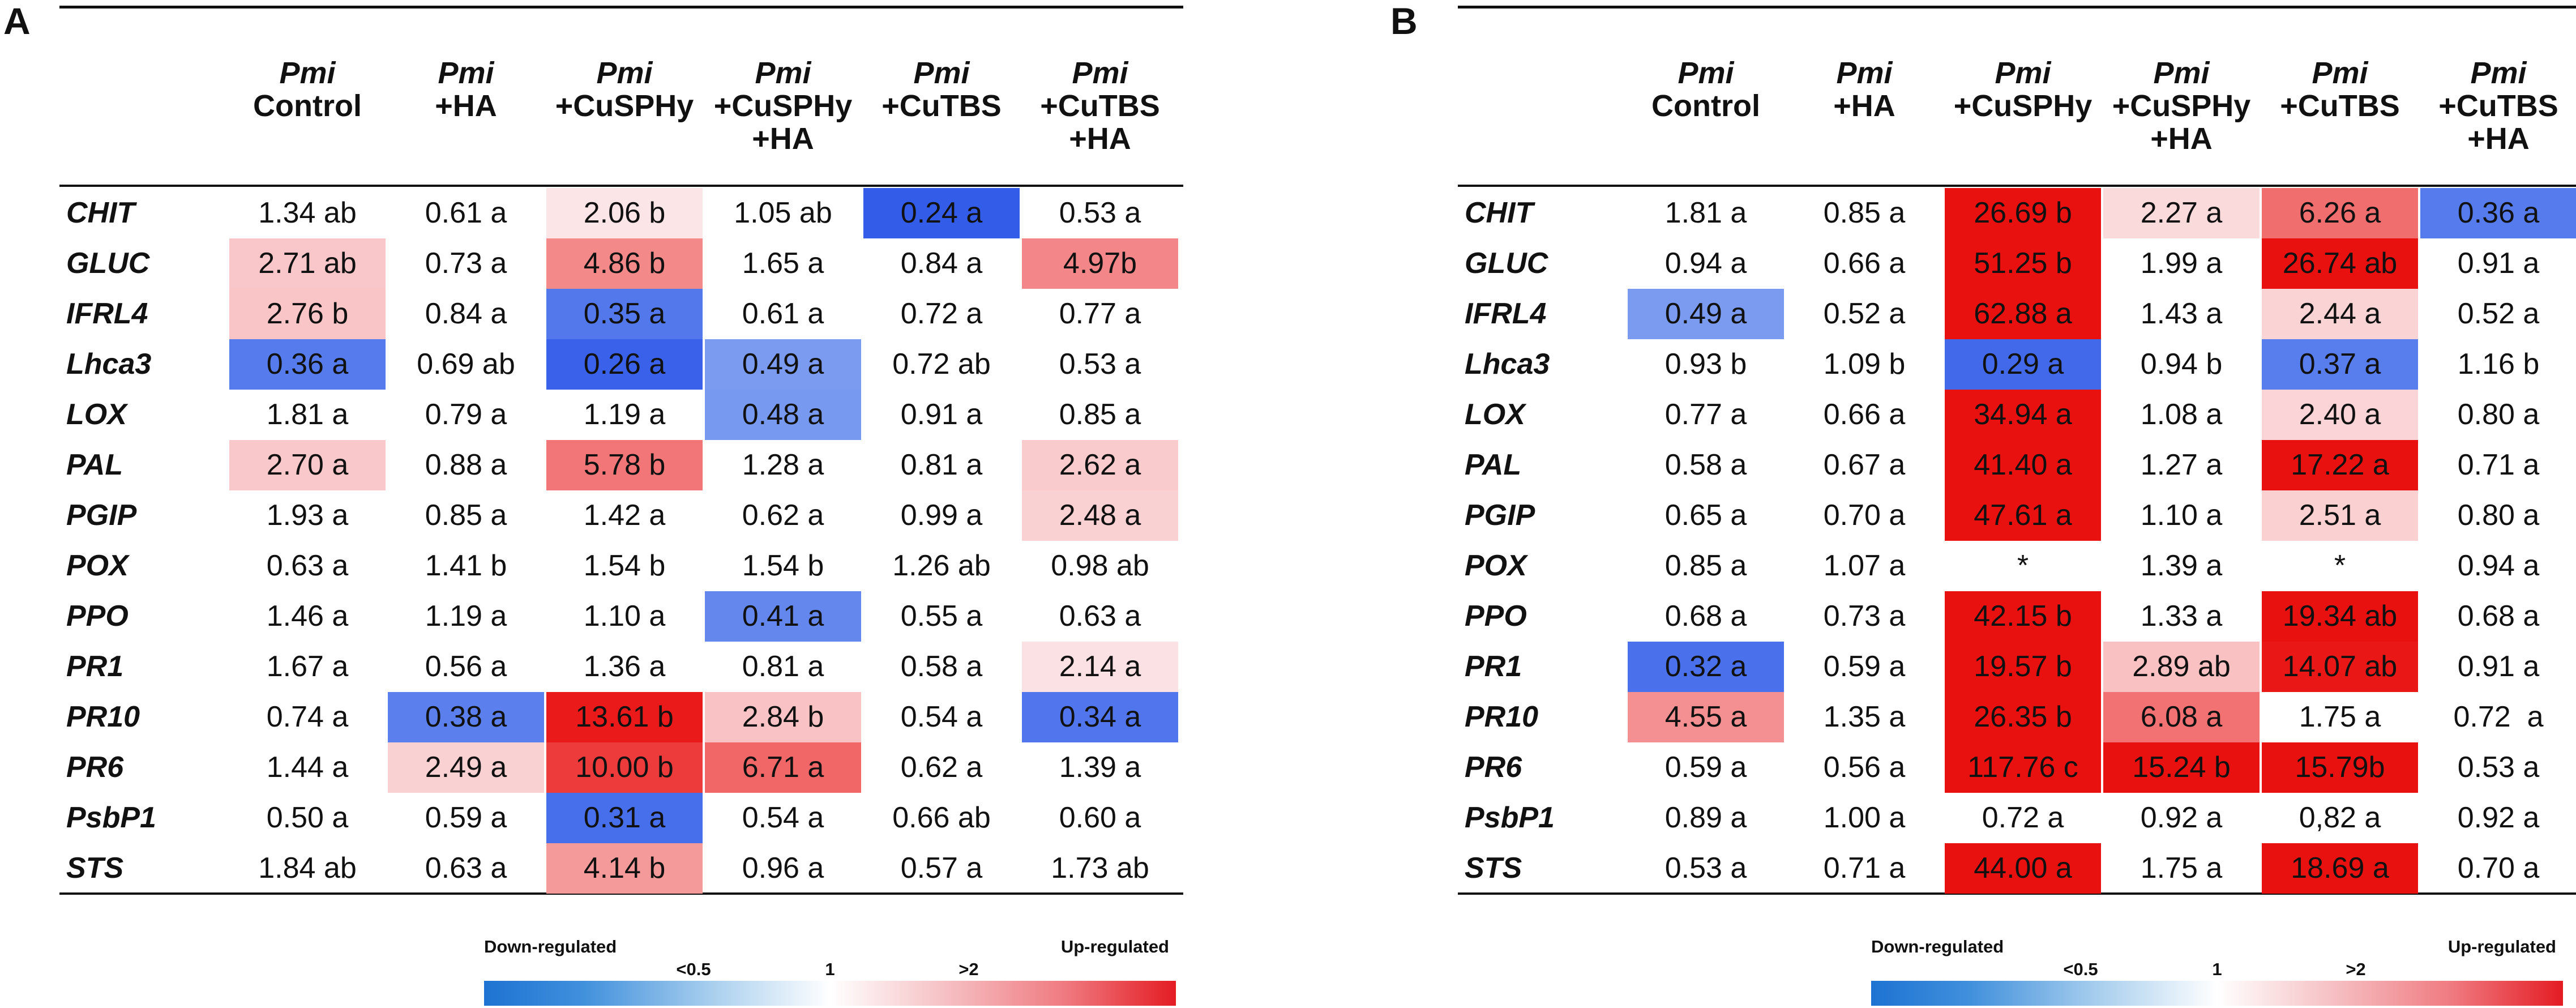 The height and width of the screenshot is (1008, 2576). Describe the element at coordinates (624, 616) in the screenshot. I see `heatmap-cell: 1.10 a` at that location.